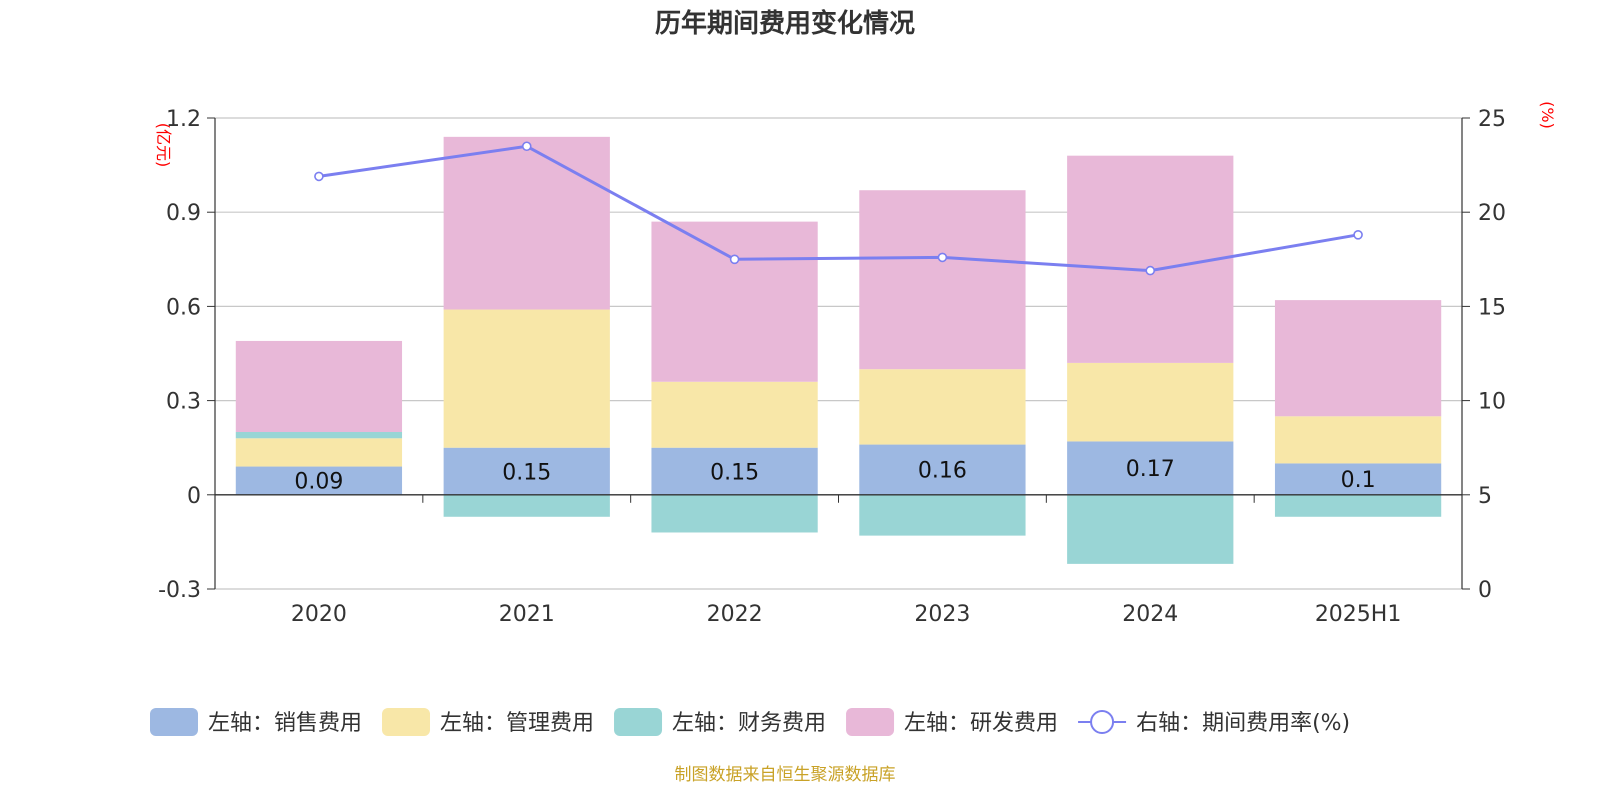 The image size is (1600, 800). What do you see at coordinates (406, 722) in the screenshot?
I see `legend-swatch-admin` at bounding box center [406, 722].